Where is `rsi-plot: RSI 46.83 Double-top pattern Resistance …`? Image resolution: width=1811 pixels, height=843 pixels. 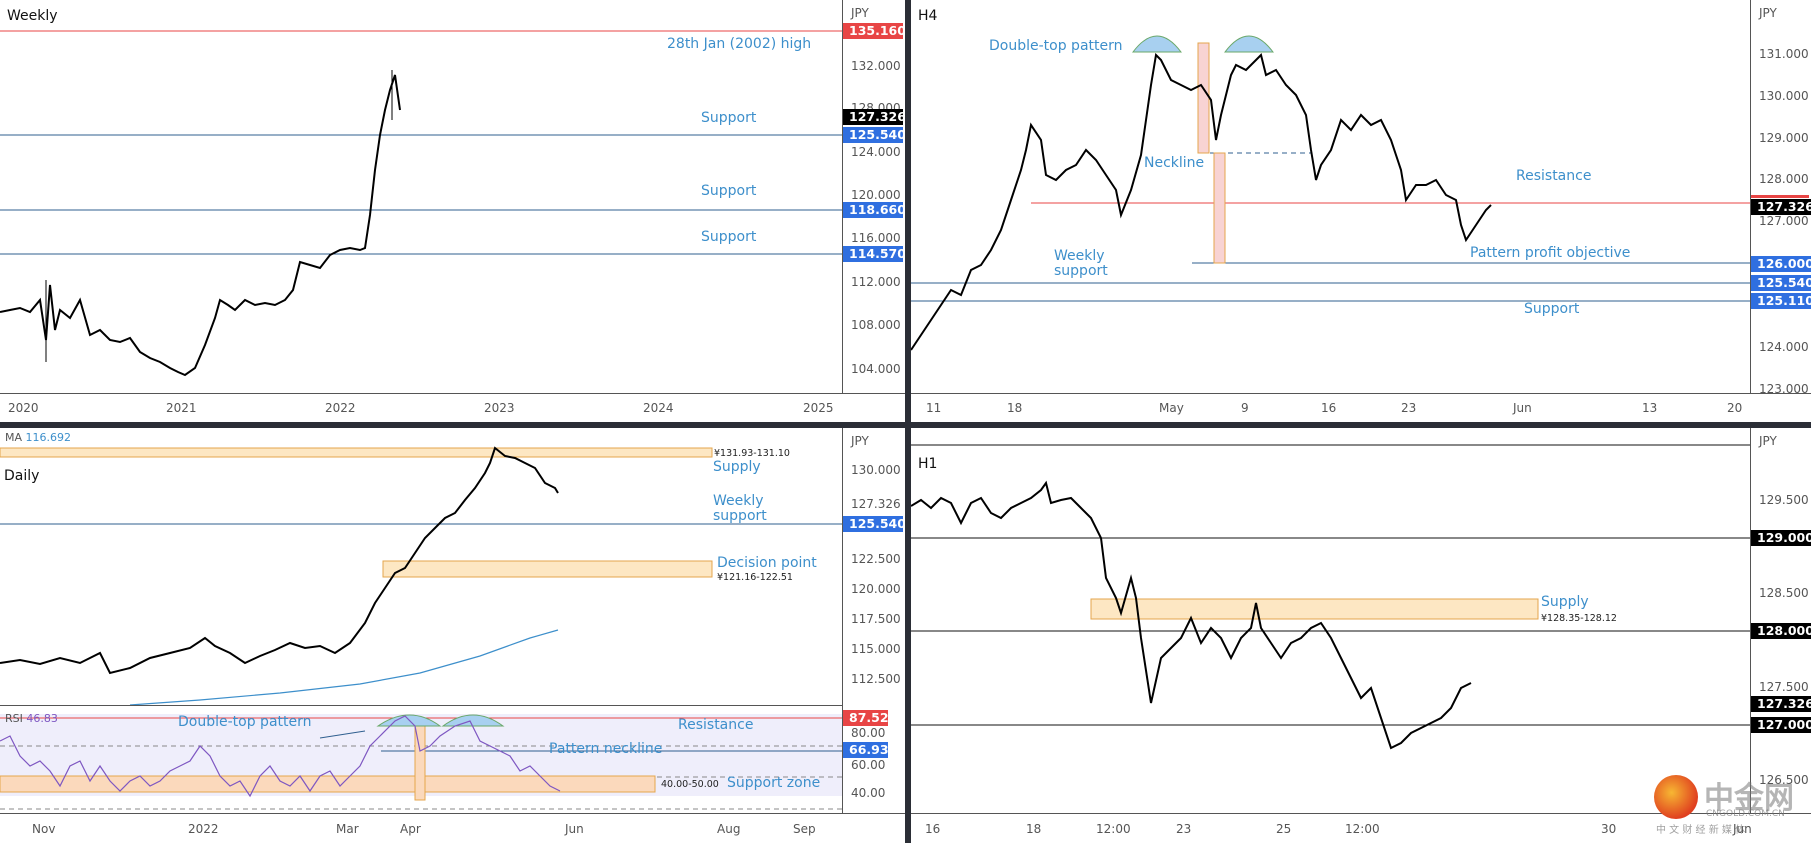 rsi-plot: RSI 46.83 Double-top pattern Resistance … is located at coordinates (421, 759).